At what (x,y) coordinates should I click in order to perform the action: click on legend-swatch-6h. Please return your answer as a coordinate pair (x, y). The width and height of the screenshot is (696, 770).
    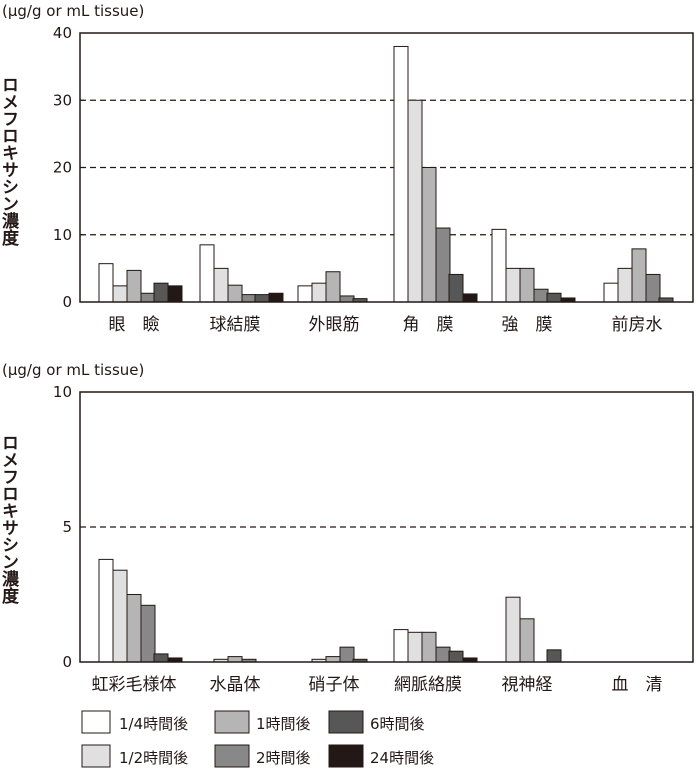
    Looking at the image, I should click on (346, 722).